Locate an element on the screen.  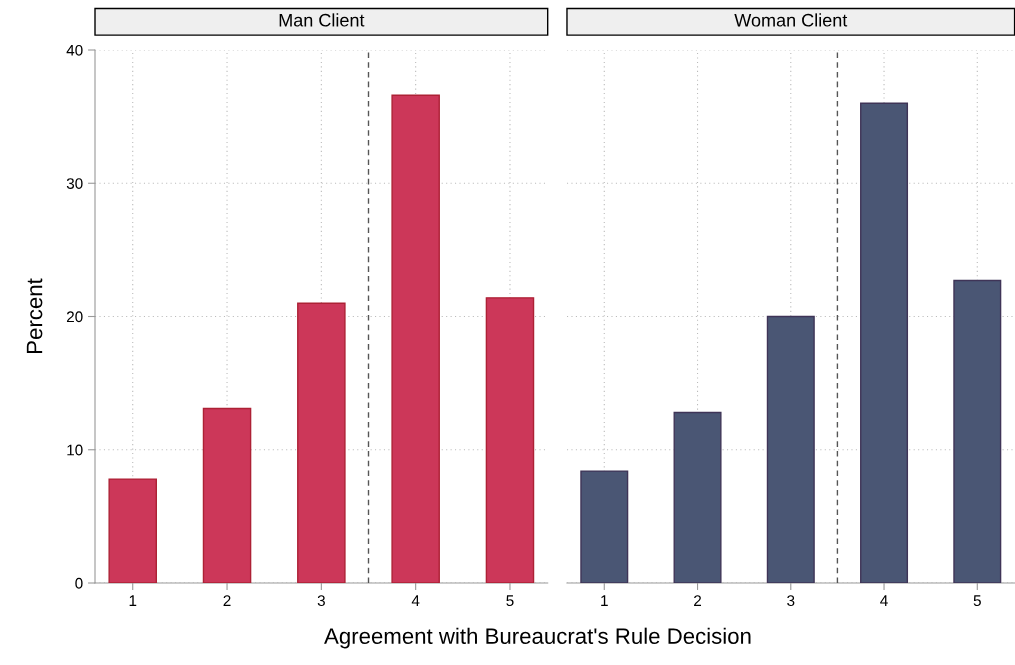
y-tick-label: 40 is located at coordinates (74, 50).